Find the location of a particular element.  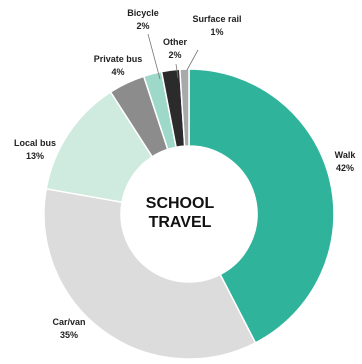

connector-surface-rail is located at coordinates (192, 60).